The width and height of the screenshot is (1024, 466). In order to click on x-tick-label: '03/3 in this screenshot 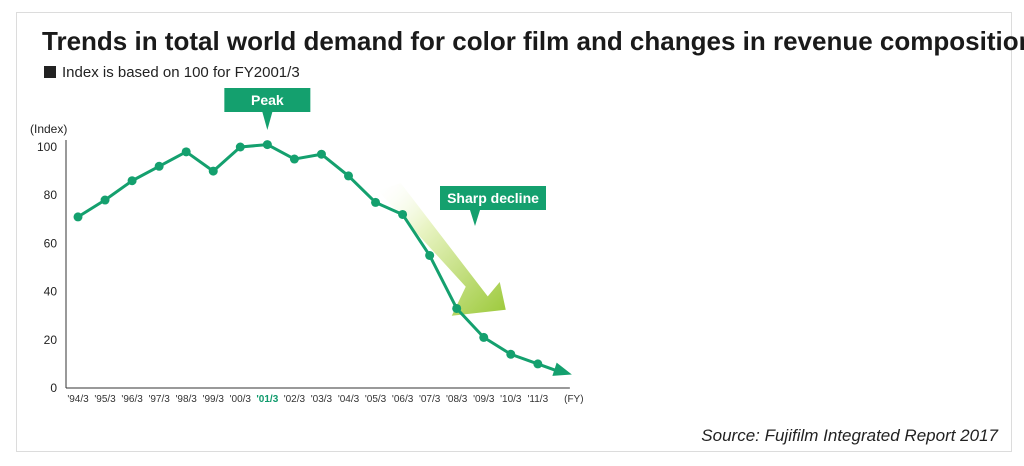, I will do `click(322, 399)`.